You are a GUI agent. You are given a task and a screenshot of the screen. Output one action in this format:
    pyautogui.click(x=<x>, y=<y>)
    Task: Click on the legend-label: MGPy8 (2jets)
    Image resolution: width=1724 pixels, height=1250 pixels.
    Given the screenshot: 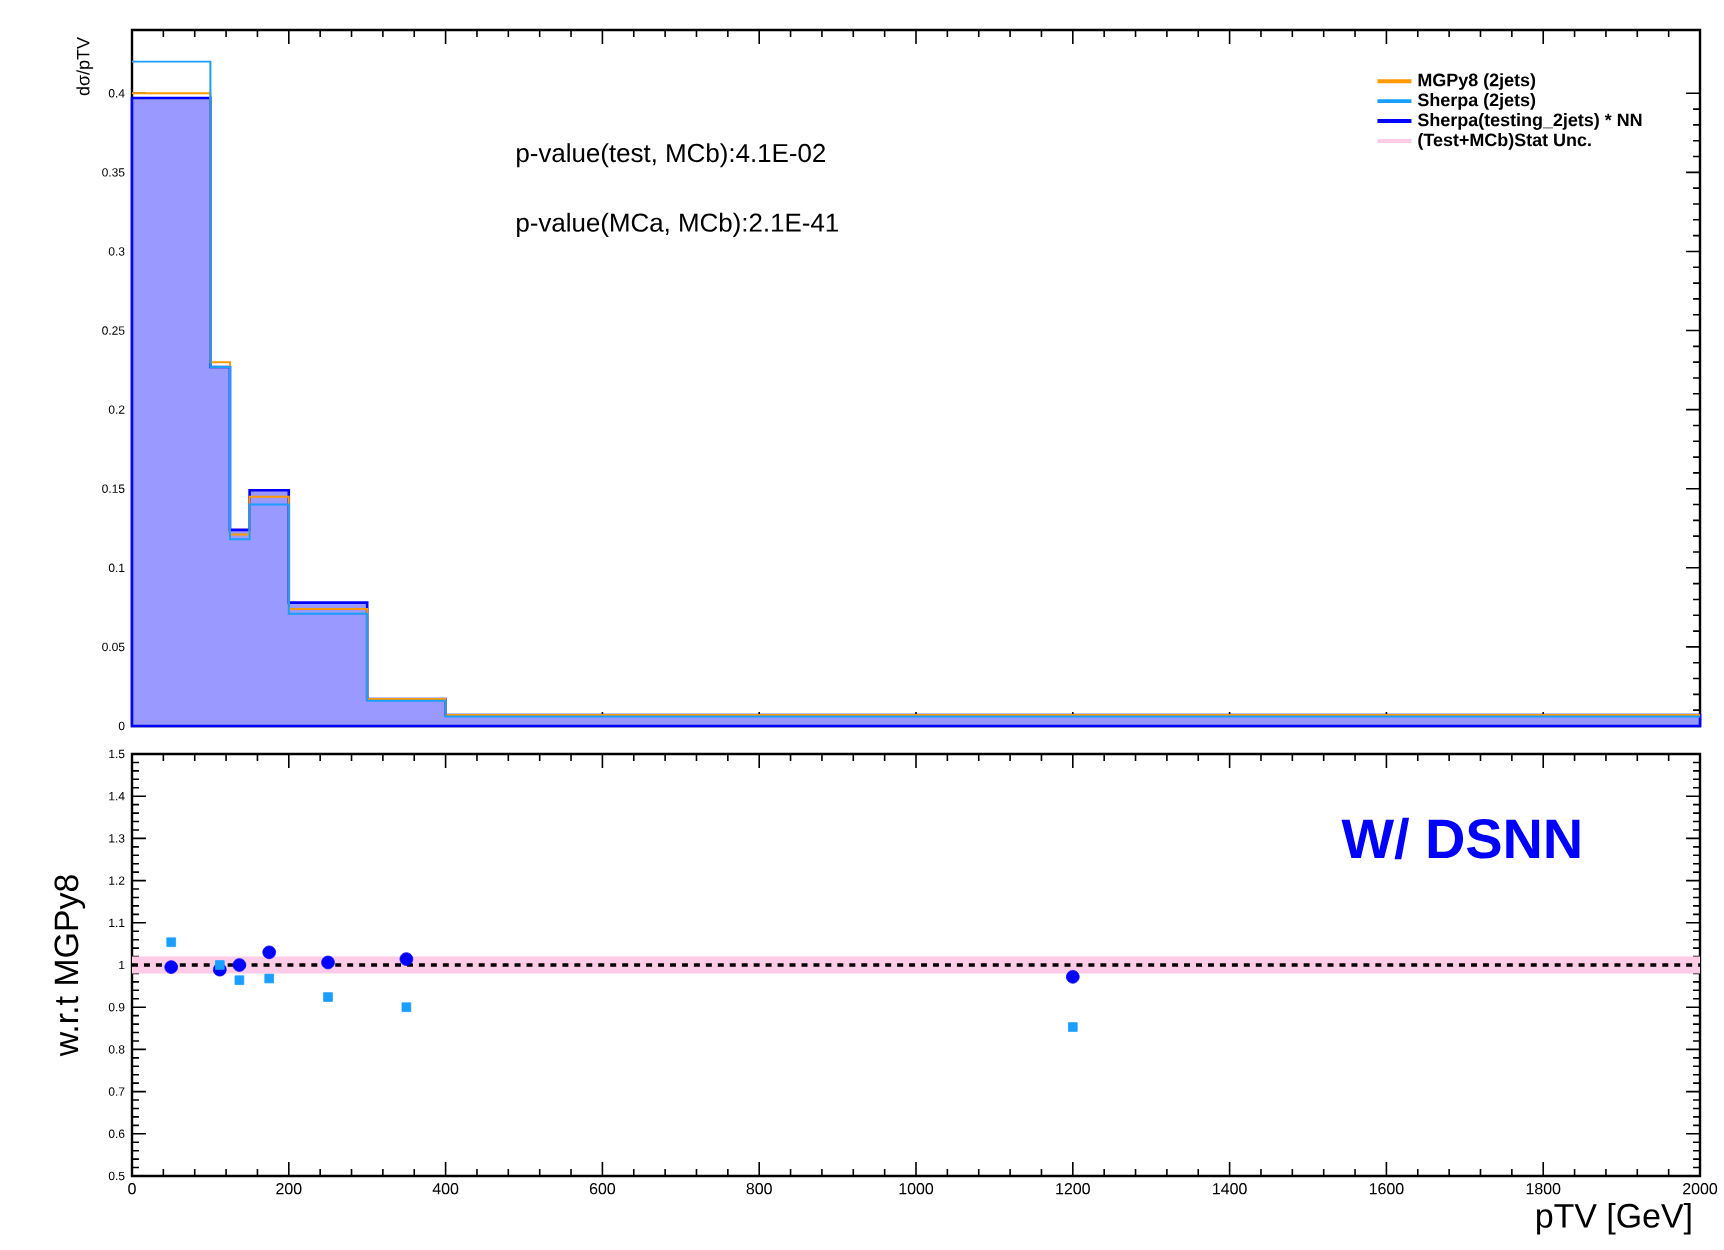 What is the action you would take?
    pyautogui.click(x=1477, y=81)
    